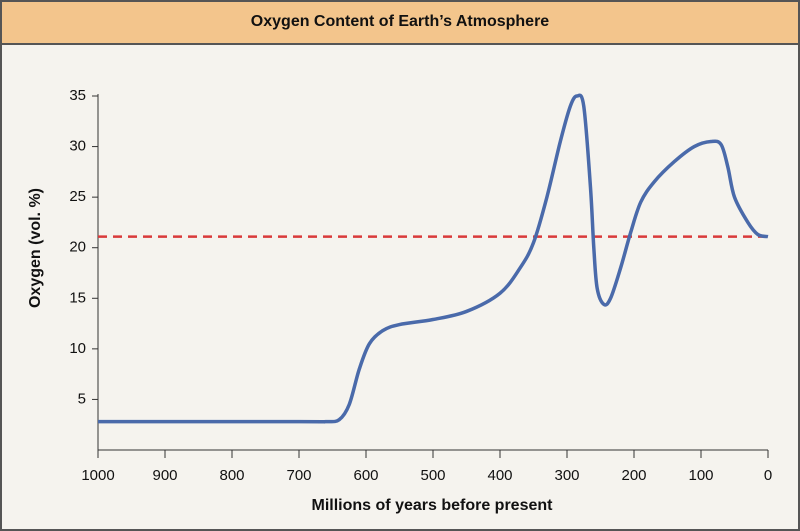  I want to click on x-tick-label: 1000, so click(97, 475).